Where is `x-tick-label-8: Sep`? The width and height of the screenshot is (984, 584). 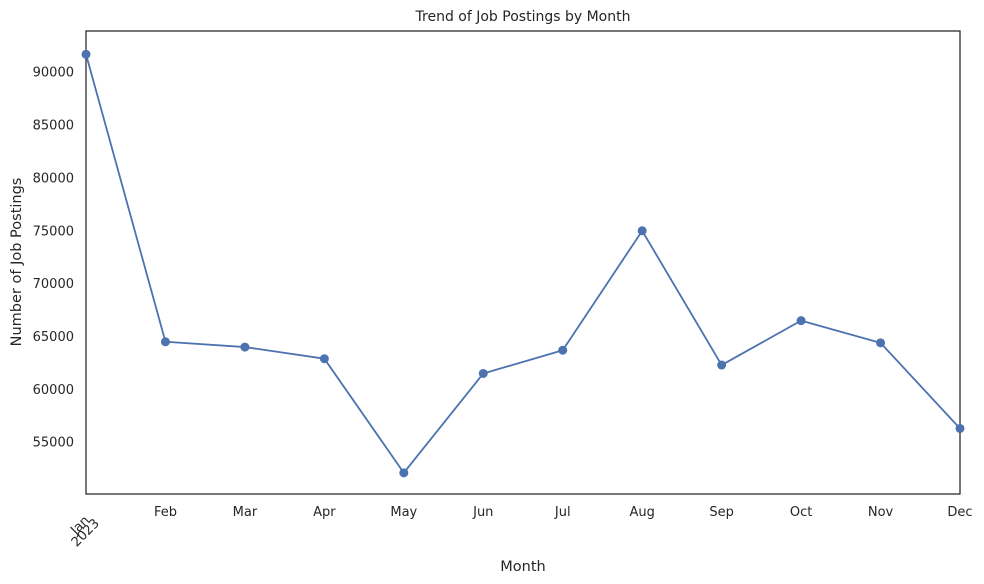 x-tick-label-8: Sep is located at coordinates (721, 512).